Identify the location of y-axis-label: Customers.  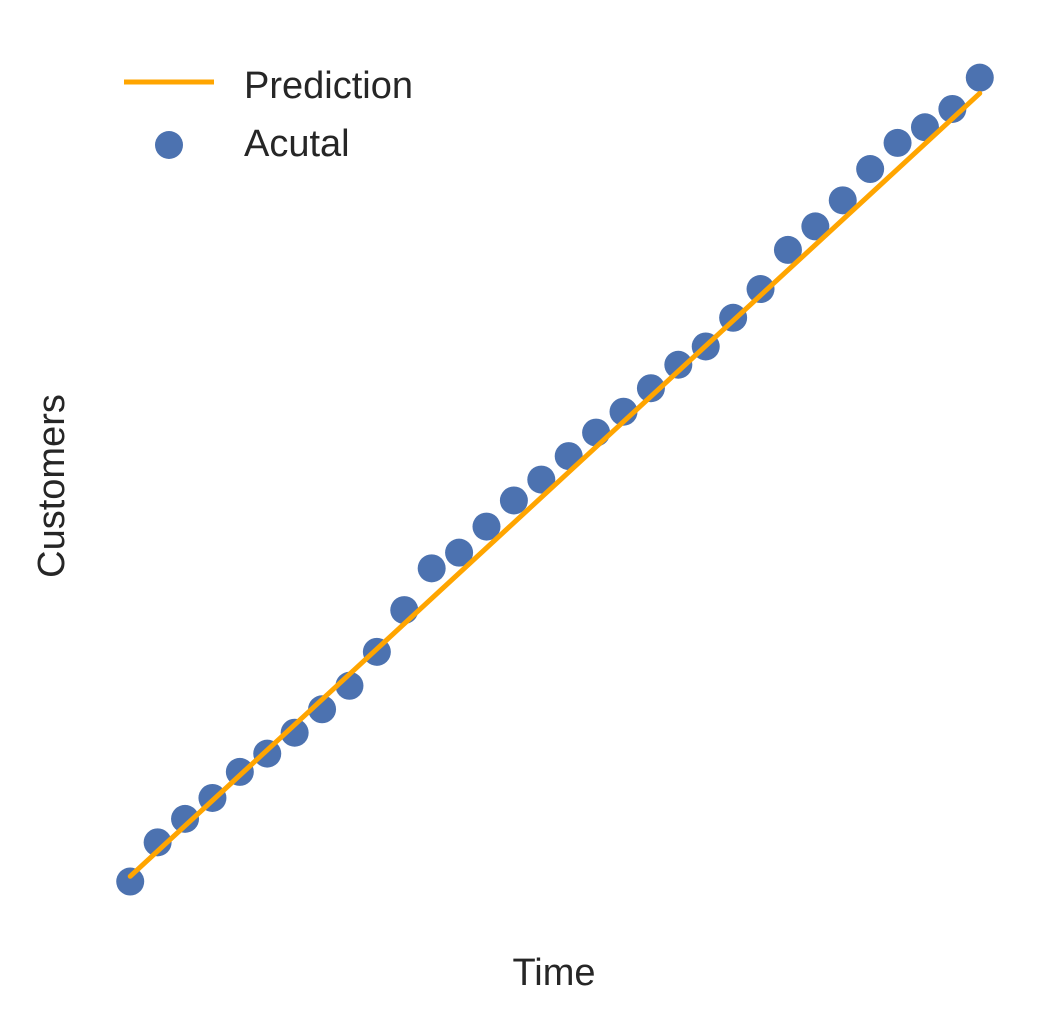
(52, 486).